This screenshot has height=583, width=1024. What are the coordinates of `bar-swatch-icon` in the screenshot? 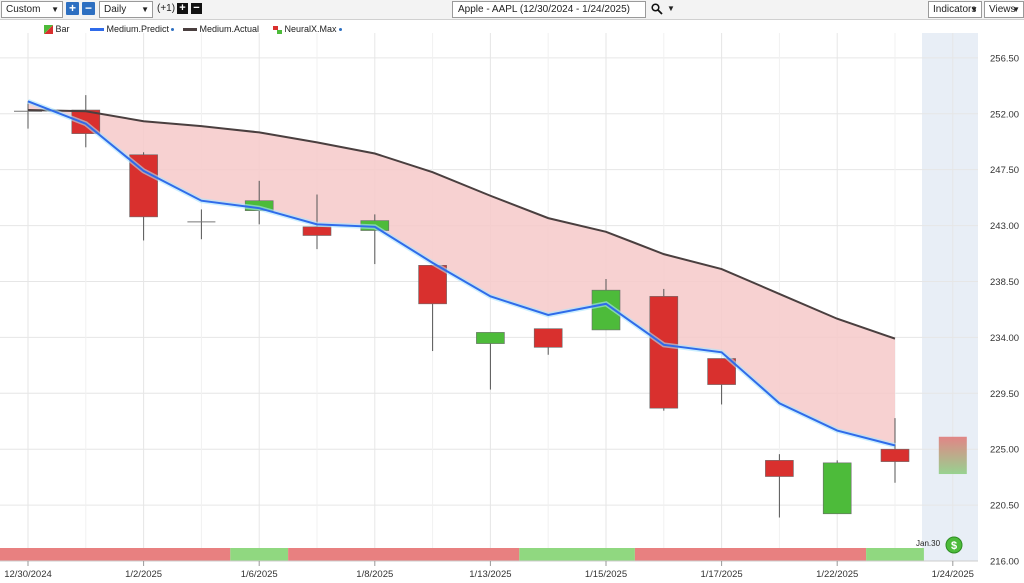 It's located at (48, 30).